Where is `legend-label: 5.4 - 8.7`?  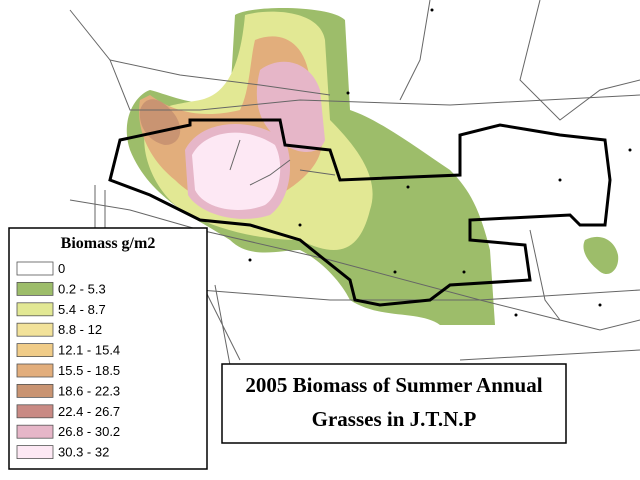 legend-label: 5.4 - 8.7 is located at coordinates (82, 309).